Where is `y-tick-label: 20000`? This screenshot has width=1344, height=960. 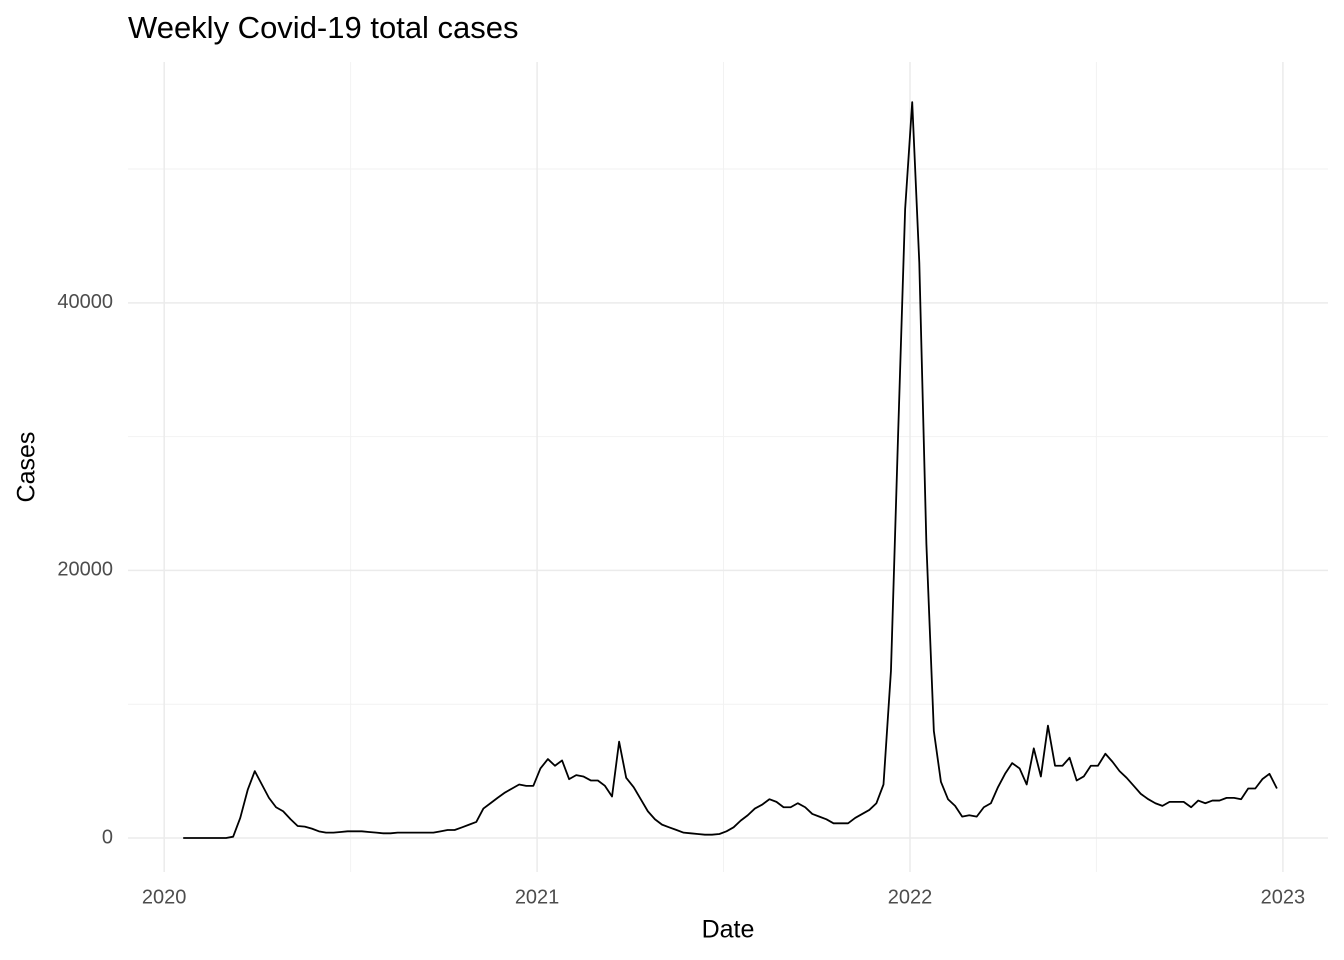 y-tick-label: 20000 is located at coordinates (85, 570).